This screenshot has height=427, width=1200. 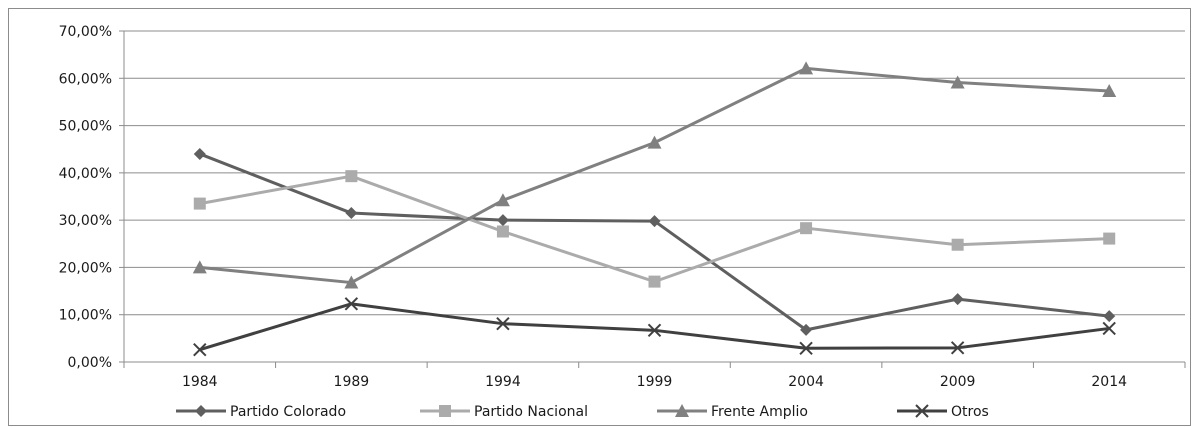 What do you see at coordinates (943, 412) in the screenshot?
I see `legend-item-otros: Otros` at bounding box center [943, 412].